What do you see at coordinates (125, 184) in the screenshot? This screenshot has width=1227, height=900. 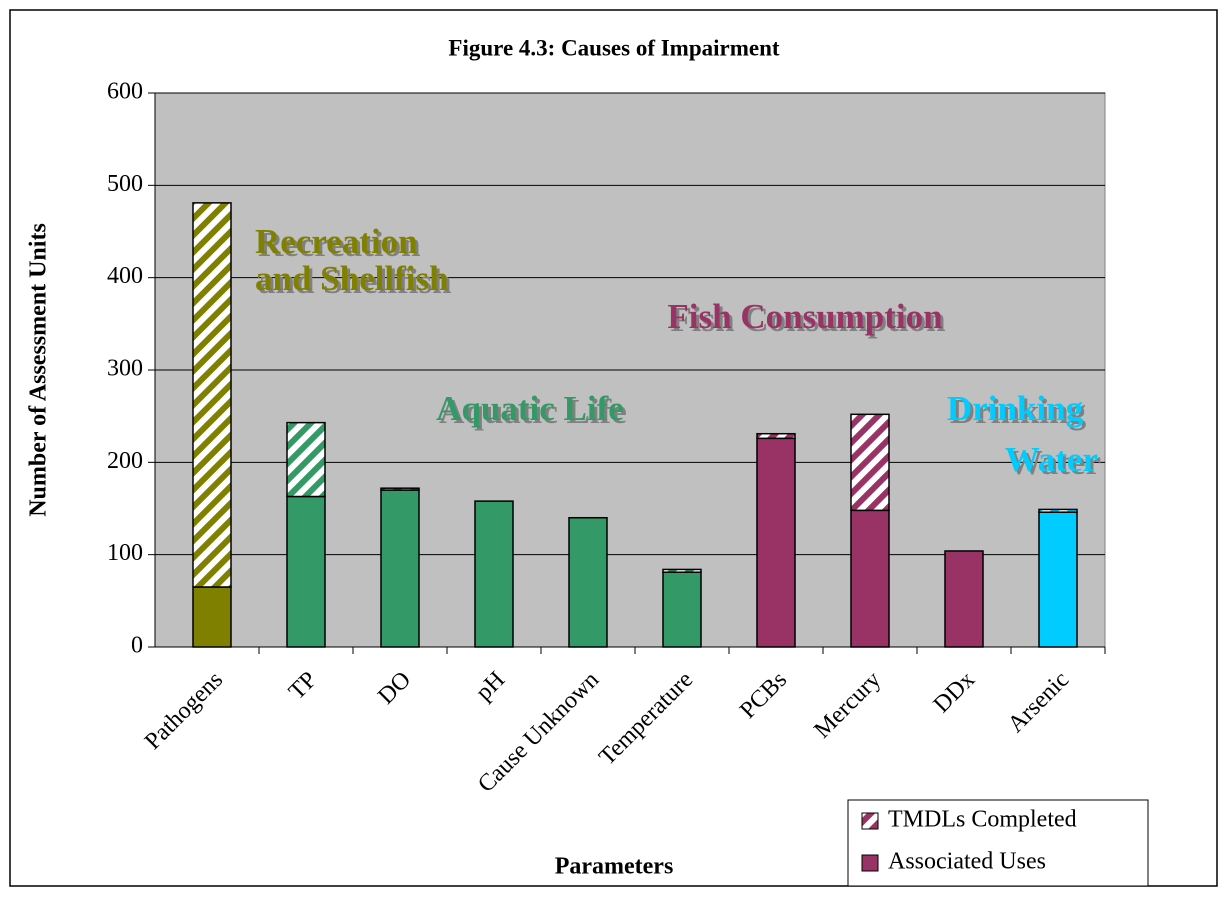 I see `y-tick-label: 500` at bounding box center [125, 184].